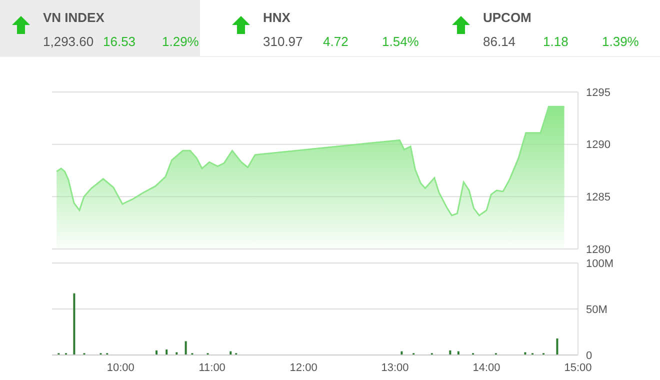 This screenshot has height=380, width=660. I want to click on y-tick-label: 1280, so click(598, 250).